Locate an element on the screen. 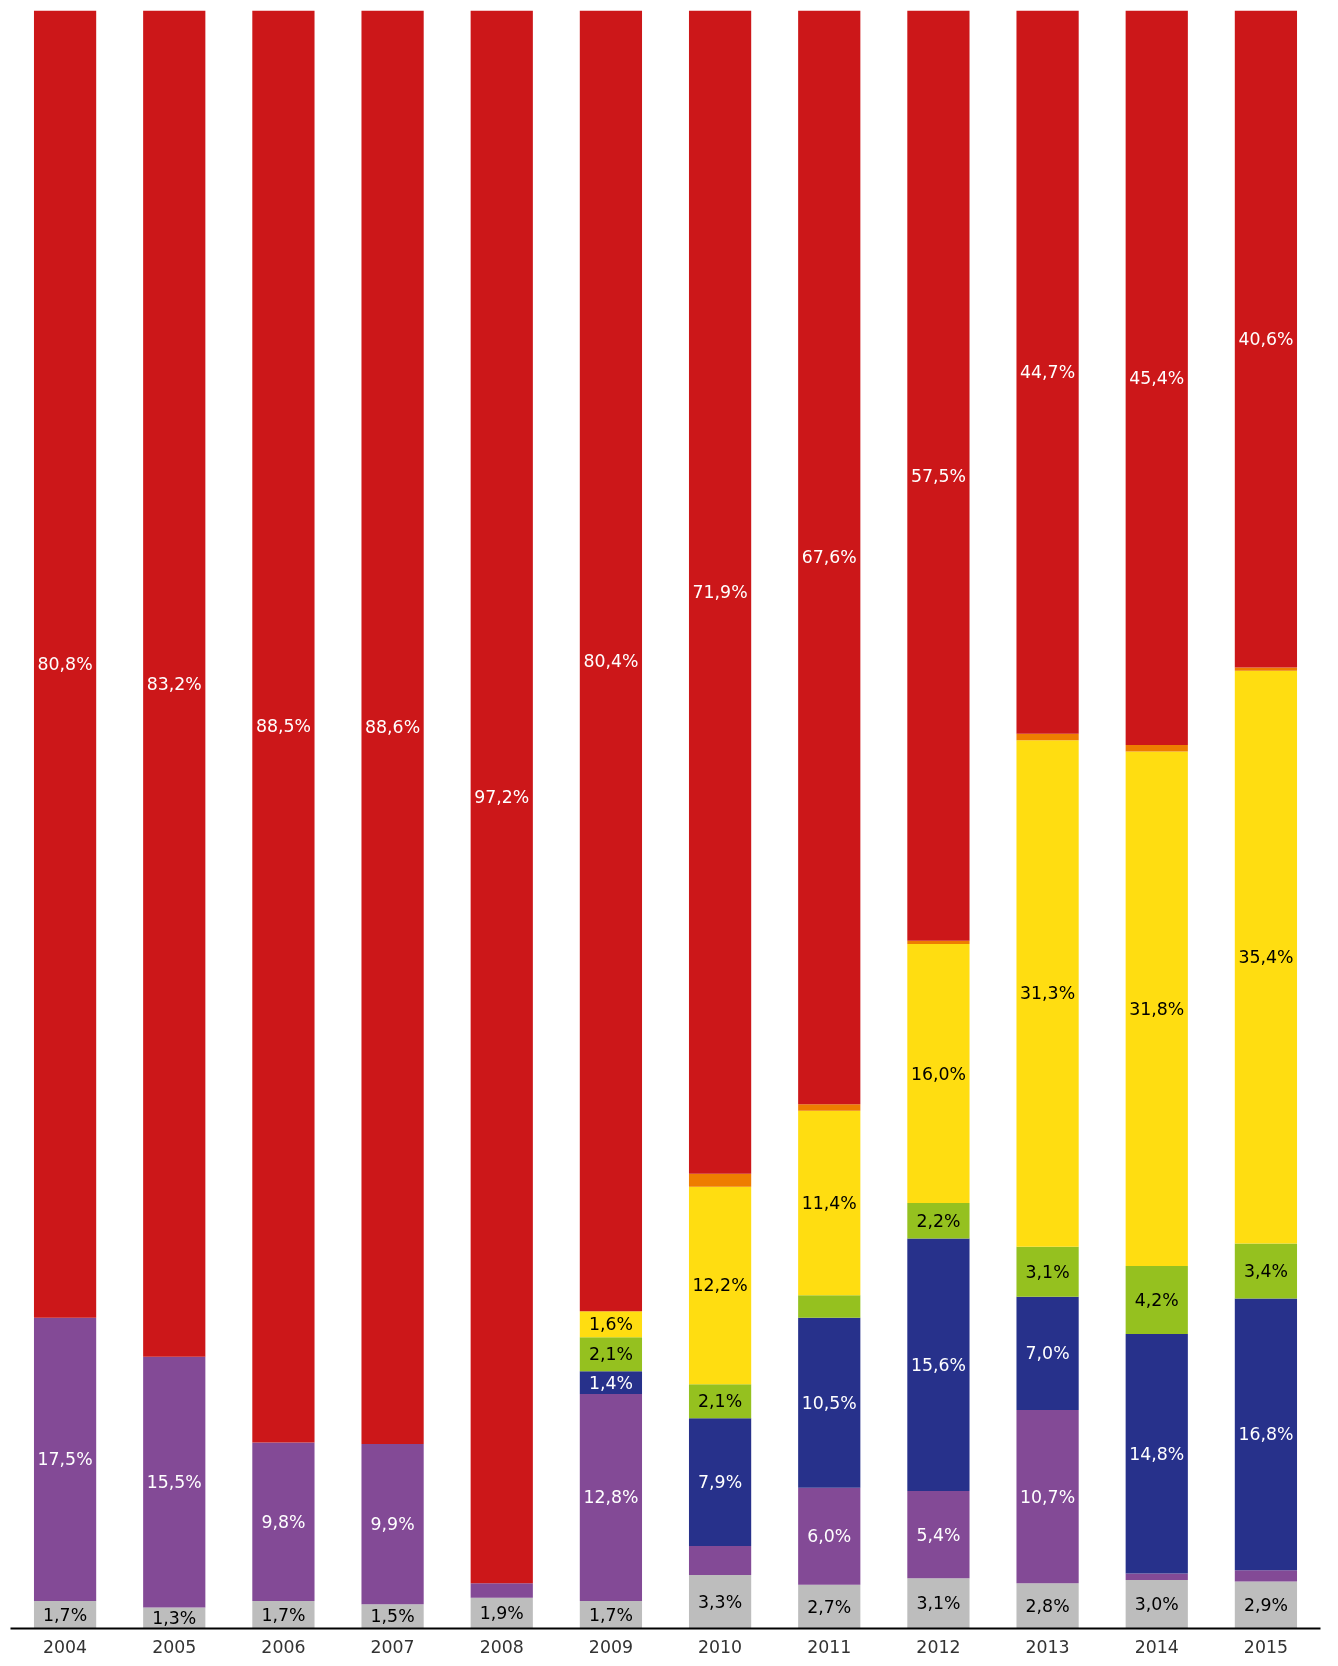  data-label: 9,8% is located at coordinates (283, 1521).